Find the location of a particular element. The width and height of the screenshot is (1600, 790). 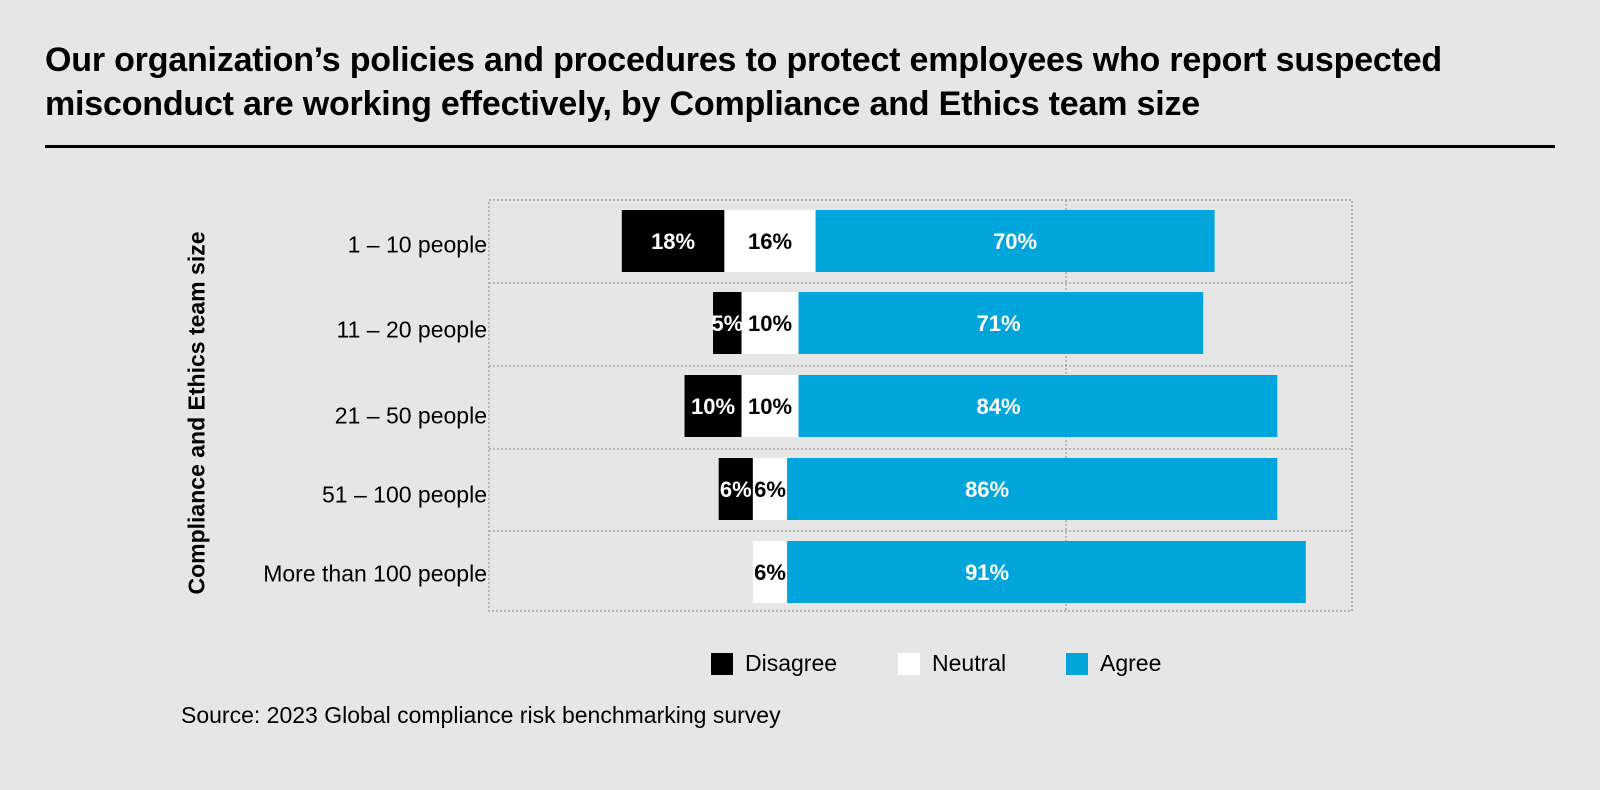

data-label: 5% is located at coordinates (727, 323).